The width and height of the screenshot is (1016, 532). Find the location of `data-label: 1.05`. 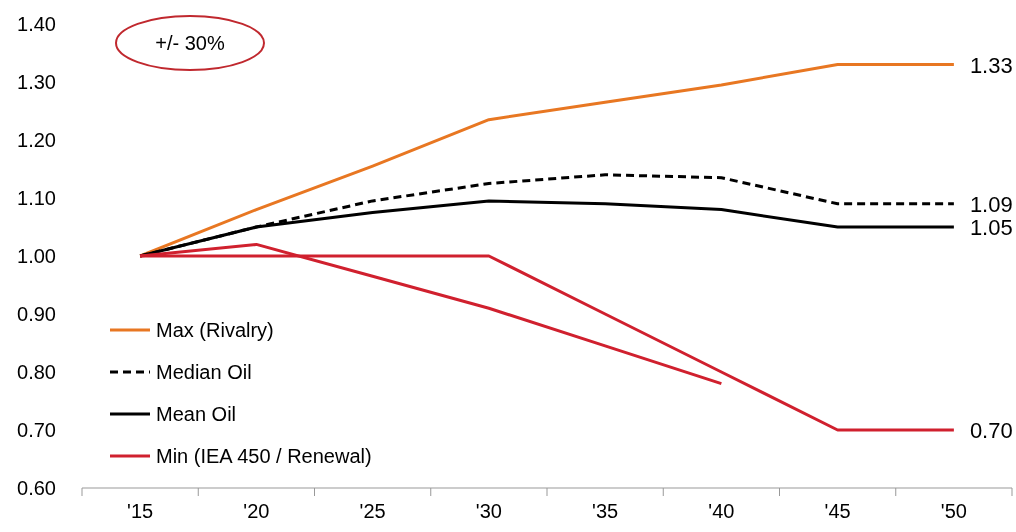

data-label: 1.05 is located at coordinates (991, 227).